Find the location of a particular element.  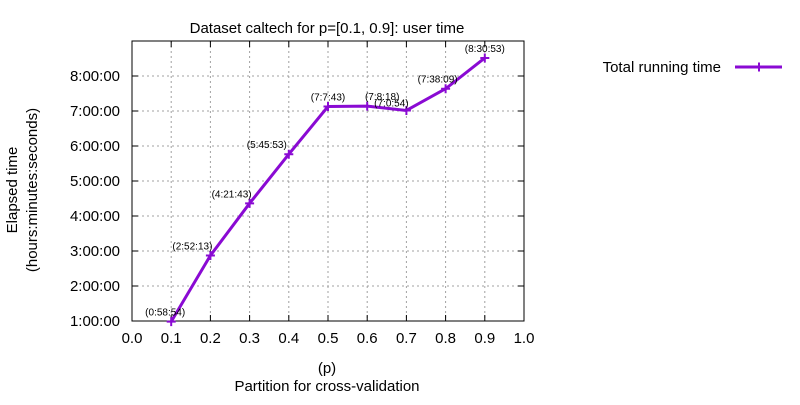

y-axis-label-line1: Elapsed time is located at coordinates (12, 190).